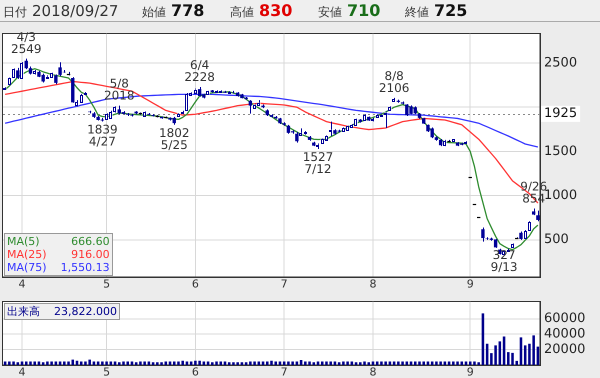  Describe the element at coordinates (199, 71) in the screenshot. I see `annotation: 6/4 2228` at that location.